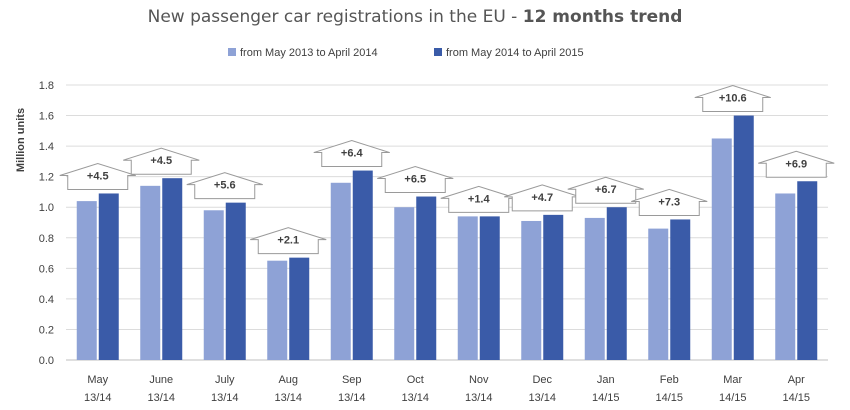  Describe the element at coordinates (606, 380) in the screenshot. I see `x-tick-month: Jan` at that location.